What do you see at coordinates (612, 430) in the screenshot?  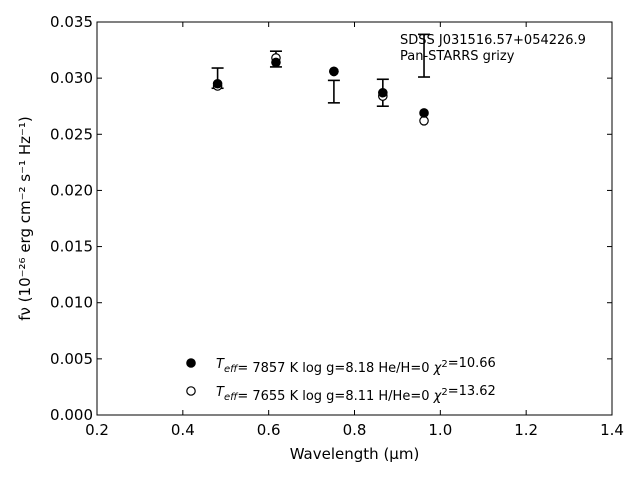 I see `x-tick-label: 1.4` at bounding box center [612, 430].